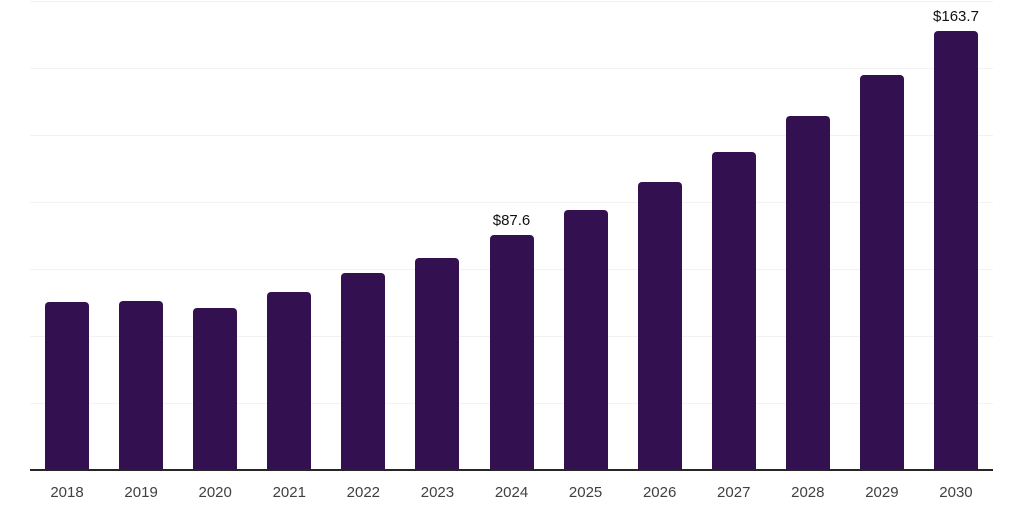 The width and height of the screenshot is (1024, 512). I want to click on x-axis-line, so click(511, 470).